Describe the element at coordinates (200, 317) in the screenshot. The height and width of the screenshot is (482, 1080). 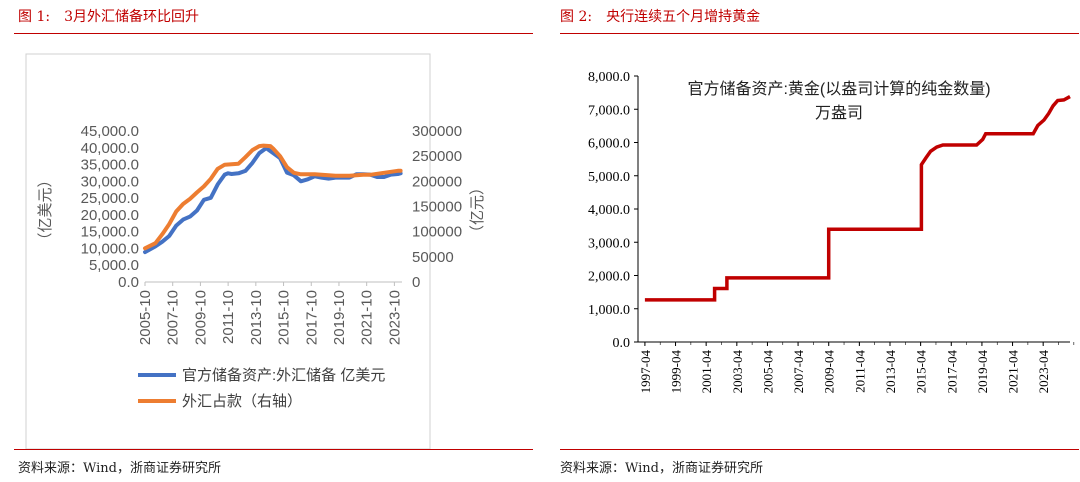
I see `x-tick-label: 2009-10` at that location.